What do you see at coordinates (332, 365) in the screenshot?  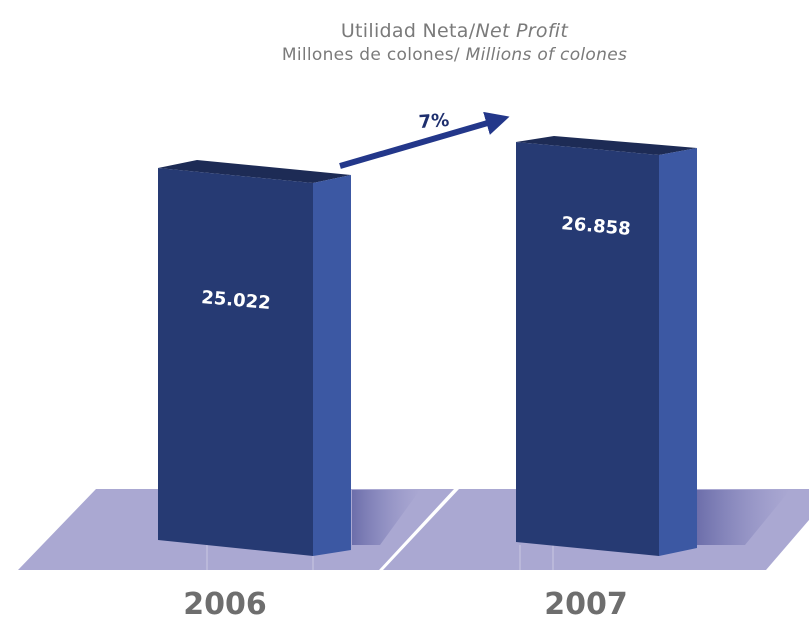 I see `bar-2006-side` at bounding box center [332, 365].